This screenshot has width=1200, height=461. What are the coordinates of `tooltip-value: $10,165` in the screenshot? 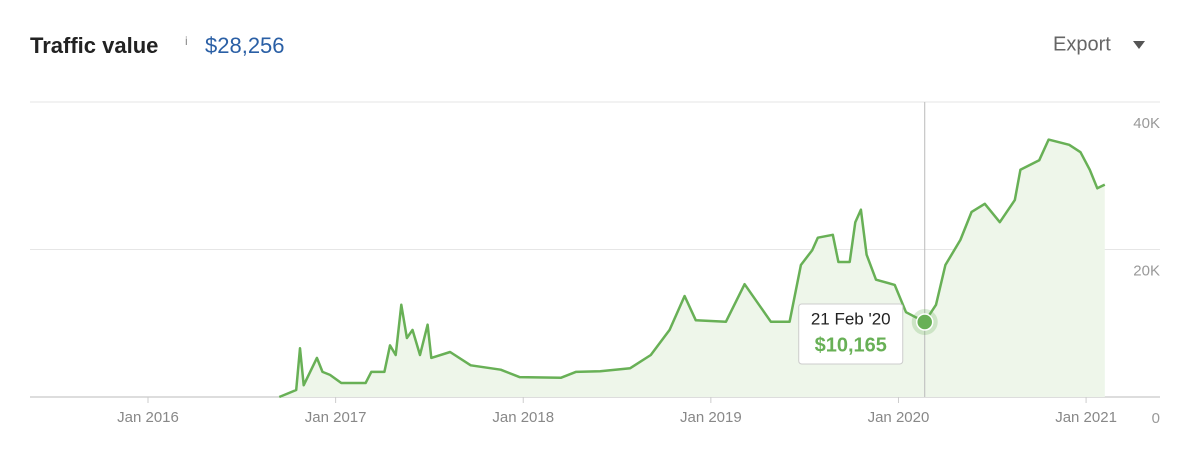 It's located at (851, 345).